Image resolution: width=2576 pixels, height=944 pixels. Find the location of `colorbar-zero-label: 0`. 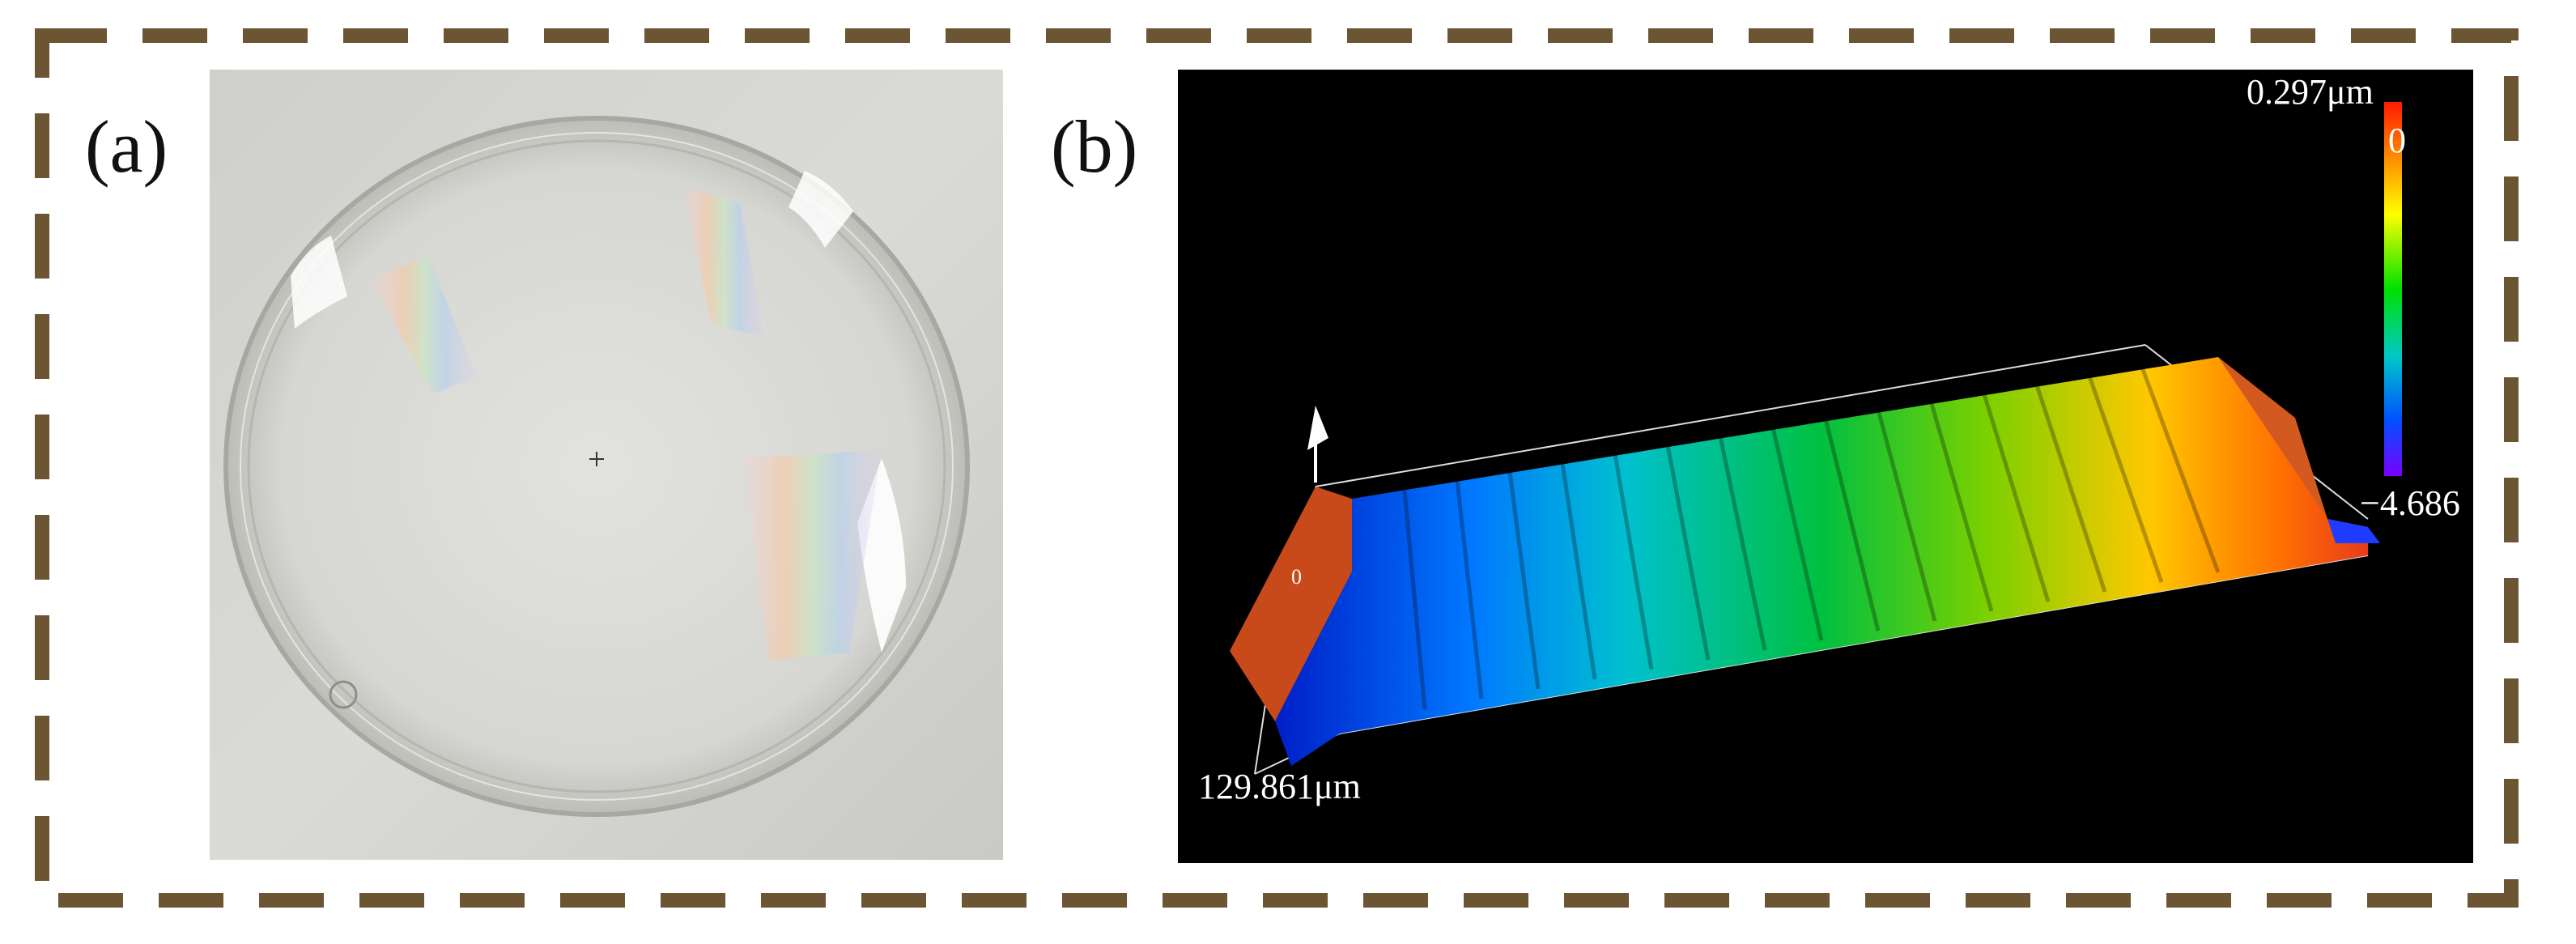

colorbar-zero-label: 0 is located at coordinates (2397, 140).